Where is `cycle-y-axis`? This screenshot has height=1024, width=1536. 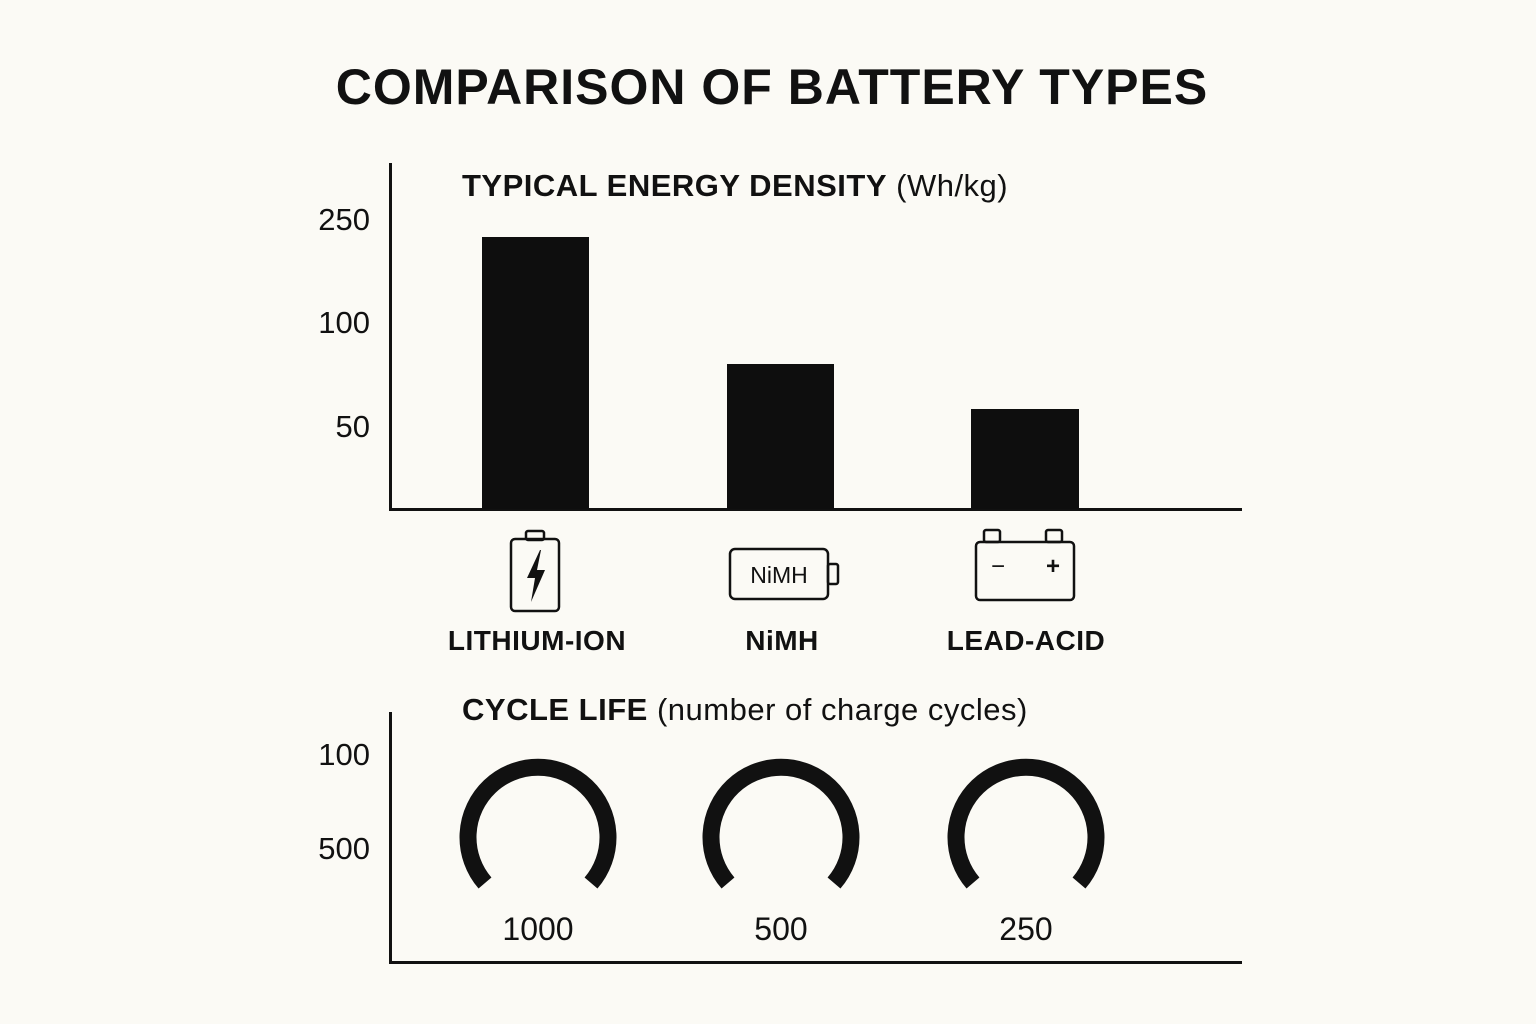
cycle-y-axis is located at coordinates (390, 838).